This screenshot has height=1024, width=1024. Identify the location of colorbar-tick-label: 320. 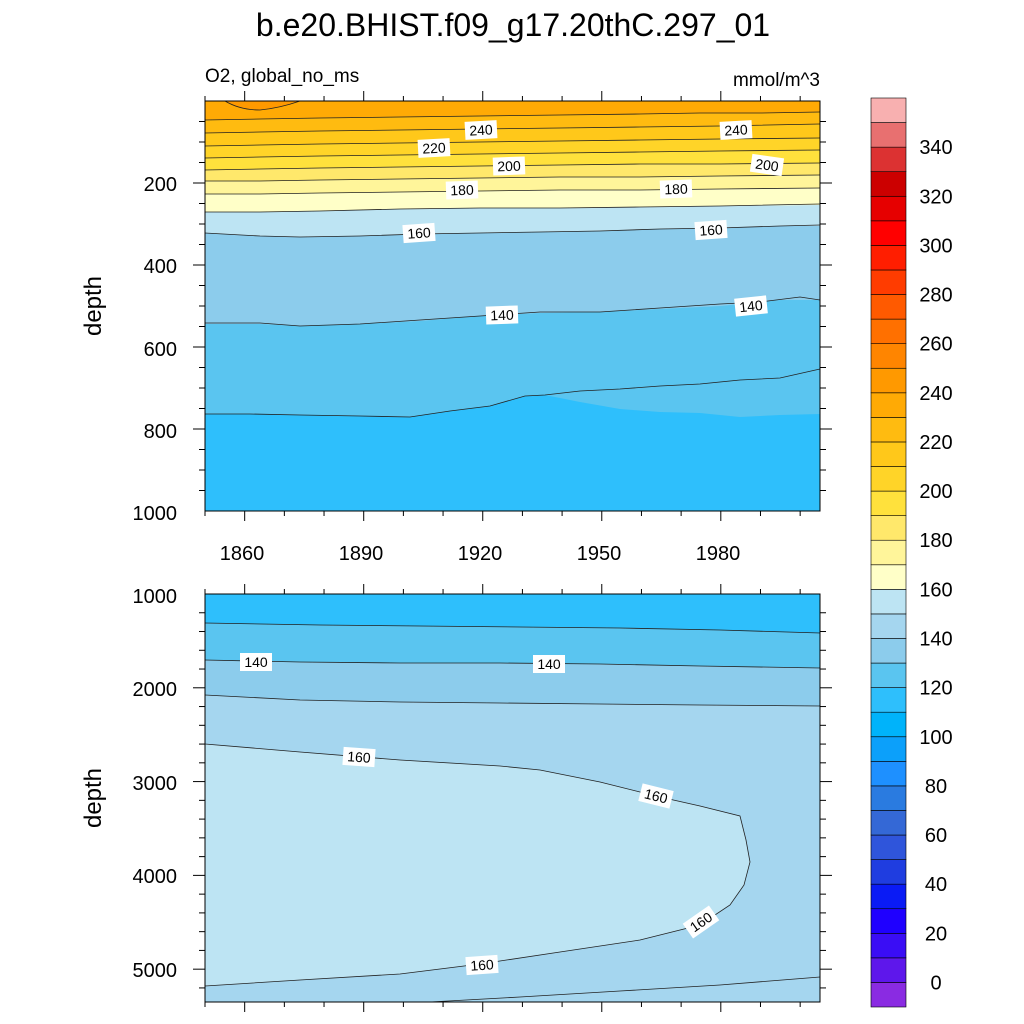
(935, 197).